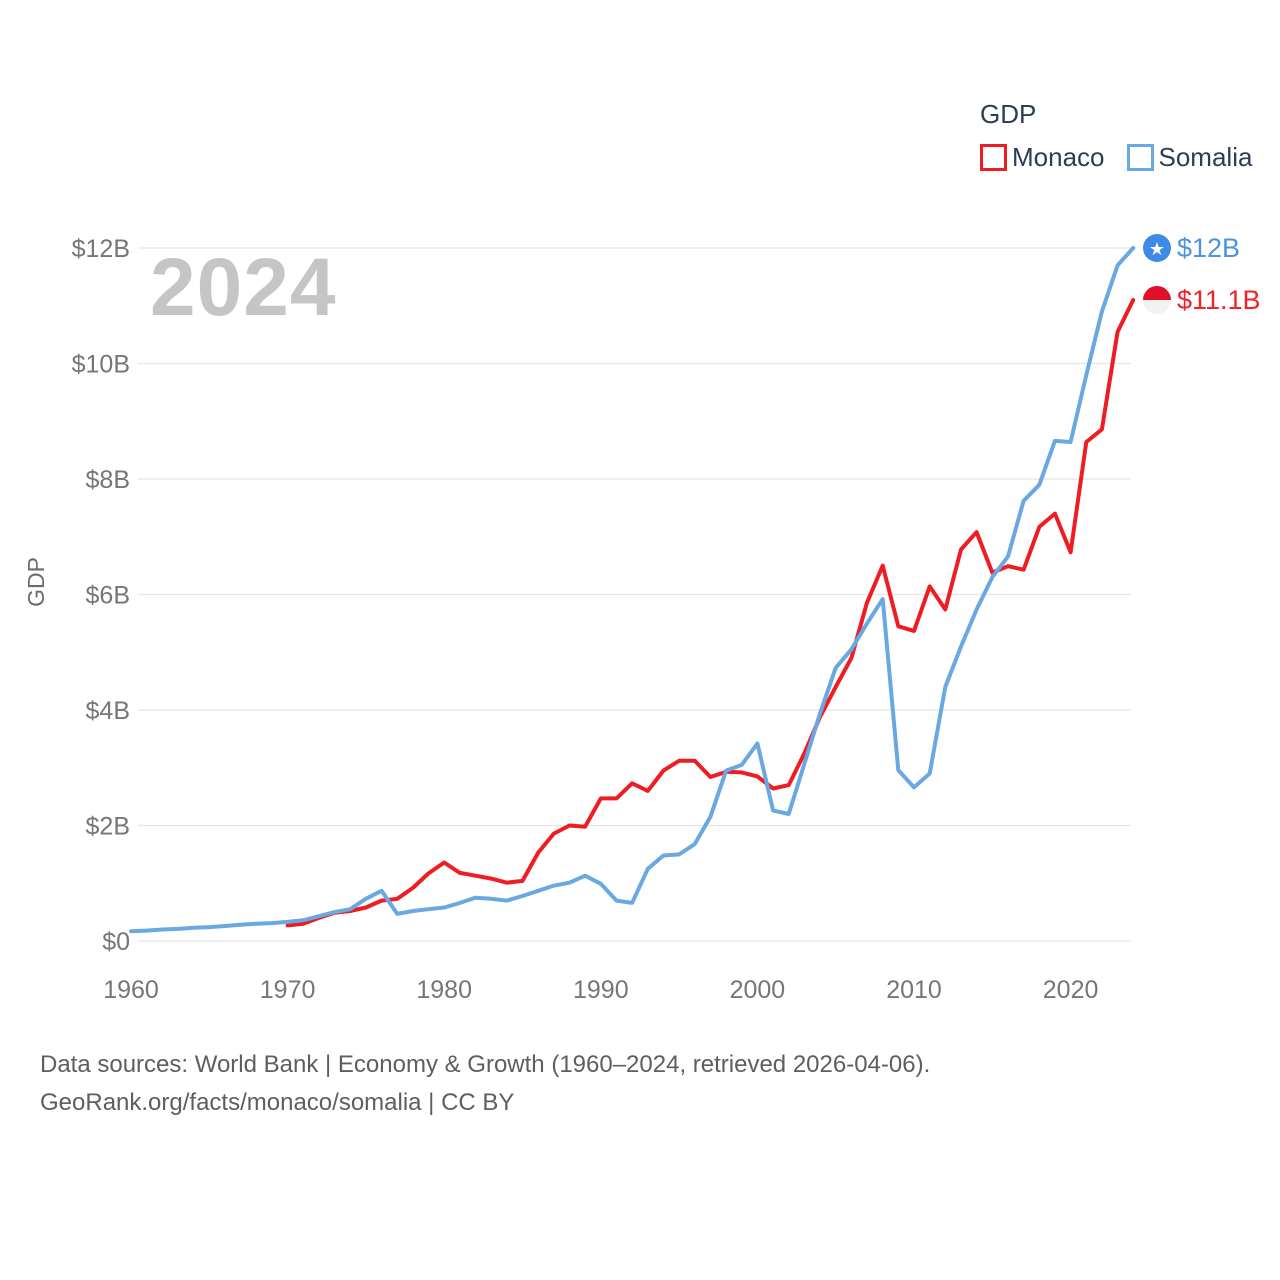 The height and width of the screenshot is (1280, 1280). What do you see at coordinates (101, 249) in the screenshot?
I see `y-tick-label: $12B` at bounding box center [101, 249].